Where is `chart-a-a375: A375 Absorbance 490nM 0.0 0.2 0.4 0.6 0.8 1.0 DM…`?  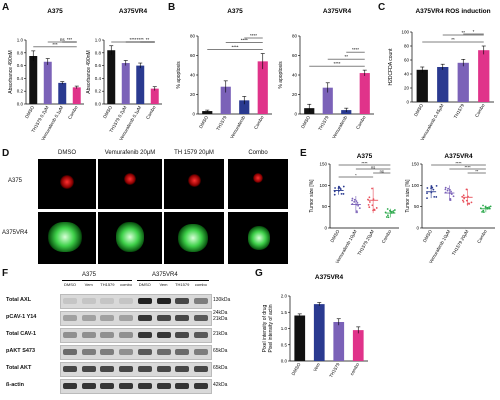
chart-a-a375: A375 Absorbance 490nM 0.0 0.2 0.4 0.6 0.8 1.0 DM… is located at coordinates (46, 74).